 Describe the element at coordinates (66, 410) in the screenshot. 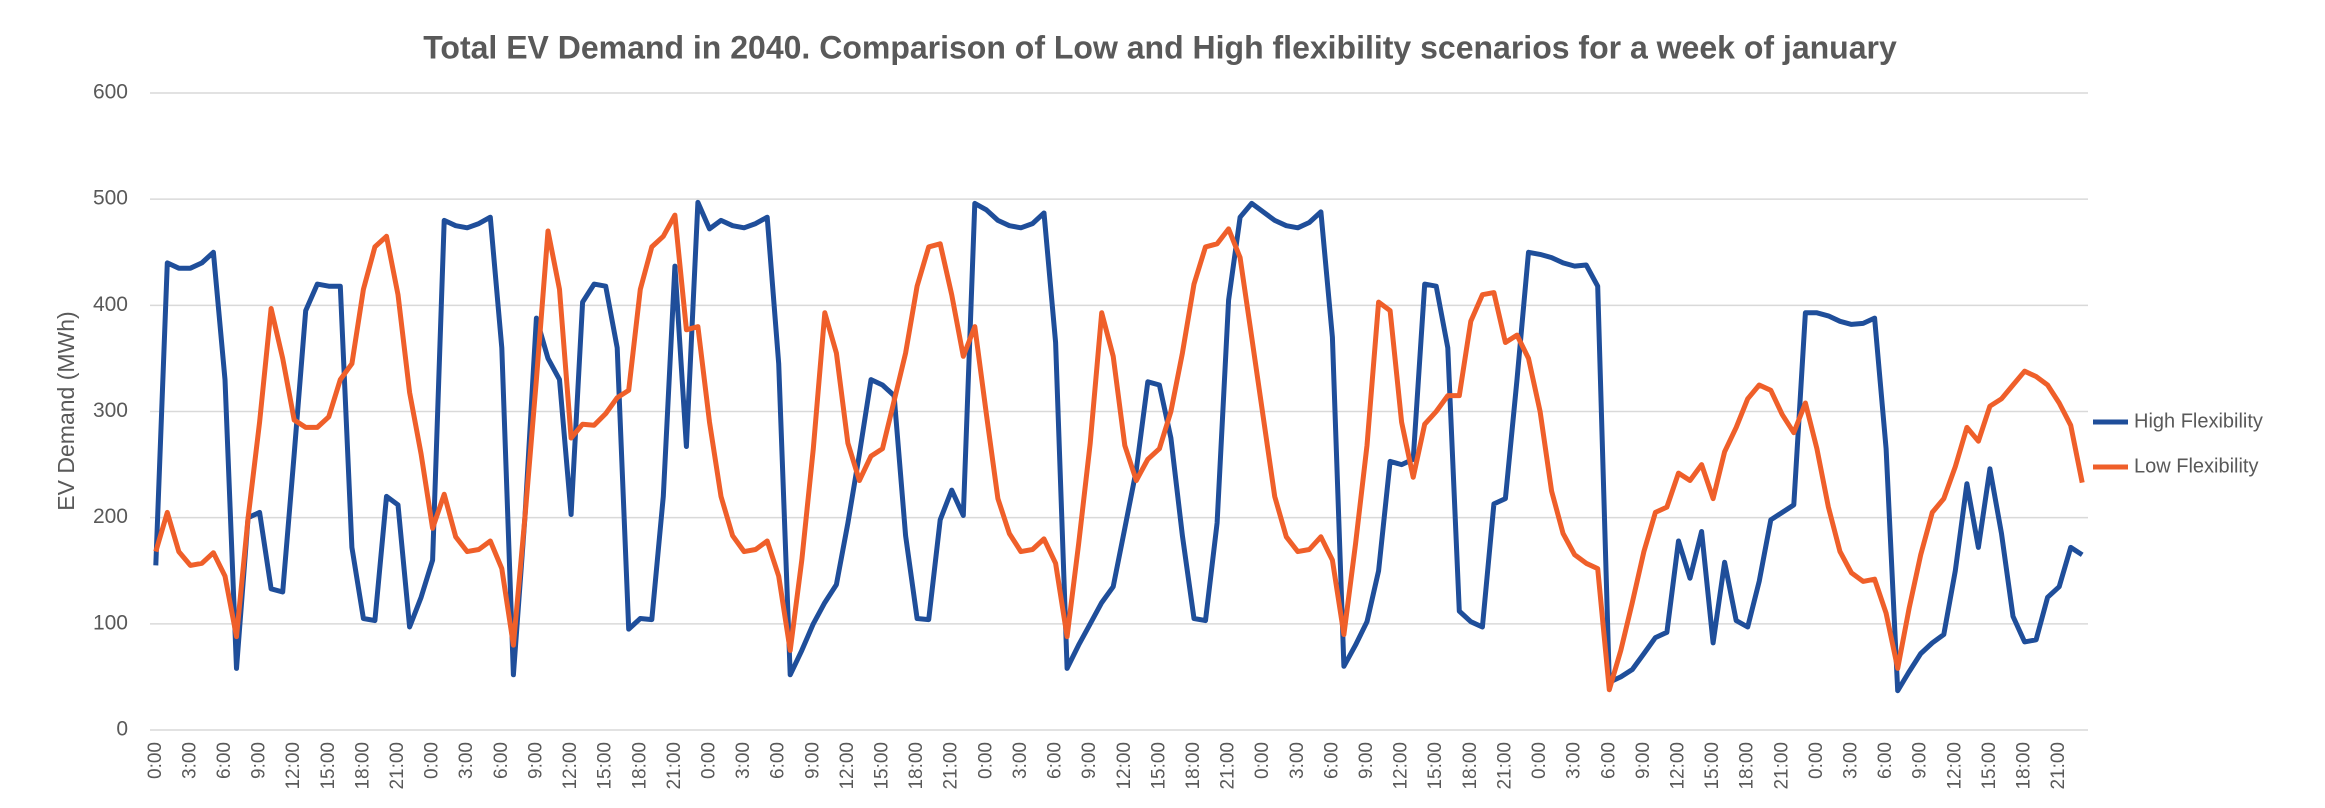

I see `y-axis-label: EV Demand (MWh)` at that location.